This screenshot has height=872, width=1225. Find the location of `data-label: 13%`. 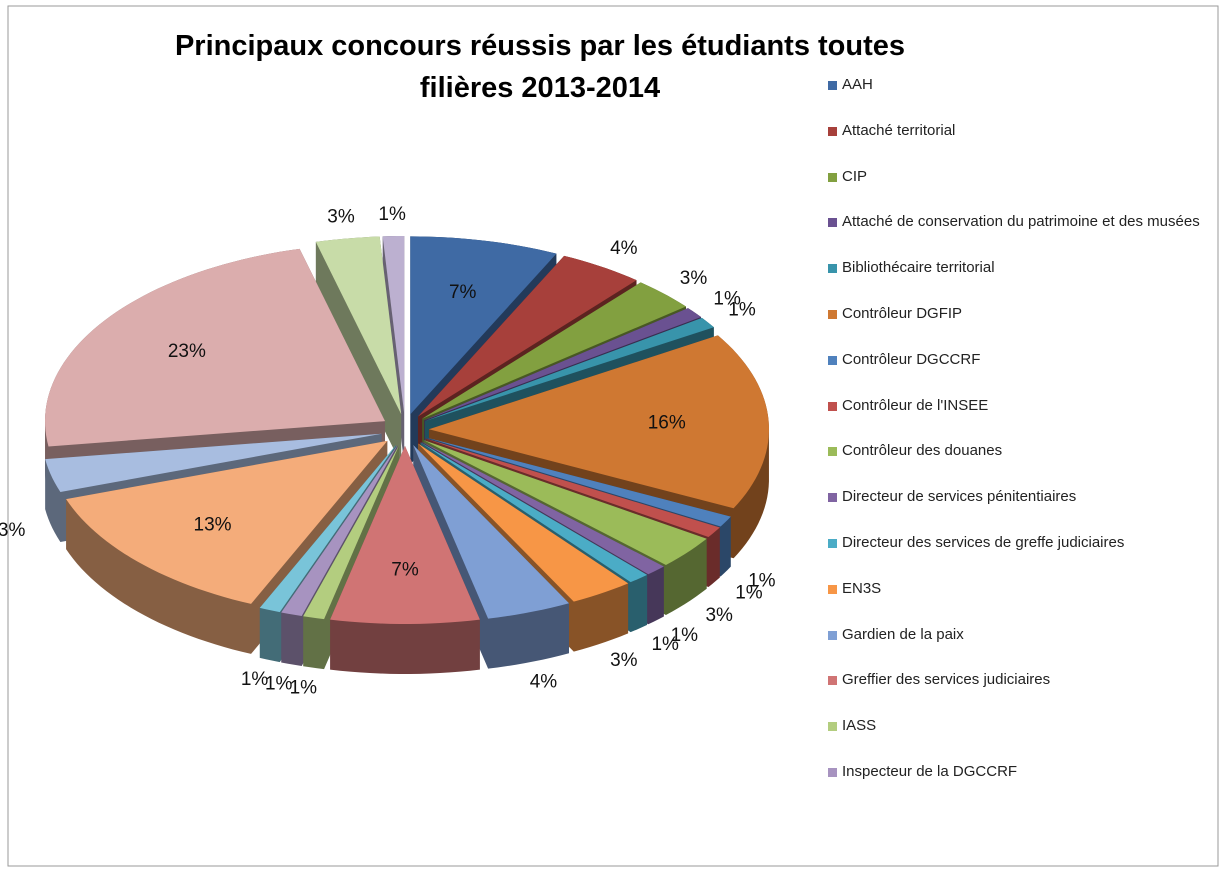

data-label: 13% is located at coordinates (213, 524).